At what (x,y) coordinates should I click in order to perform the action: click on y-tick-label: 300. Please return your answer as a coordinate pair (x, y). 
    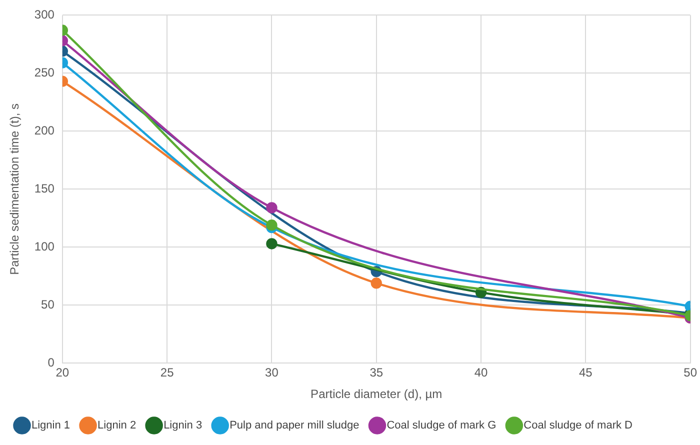
    Looking at the image, I should click on (44, 15).